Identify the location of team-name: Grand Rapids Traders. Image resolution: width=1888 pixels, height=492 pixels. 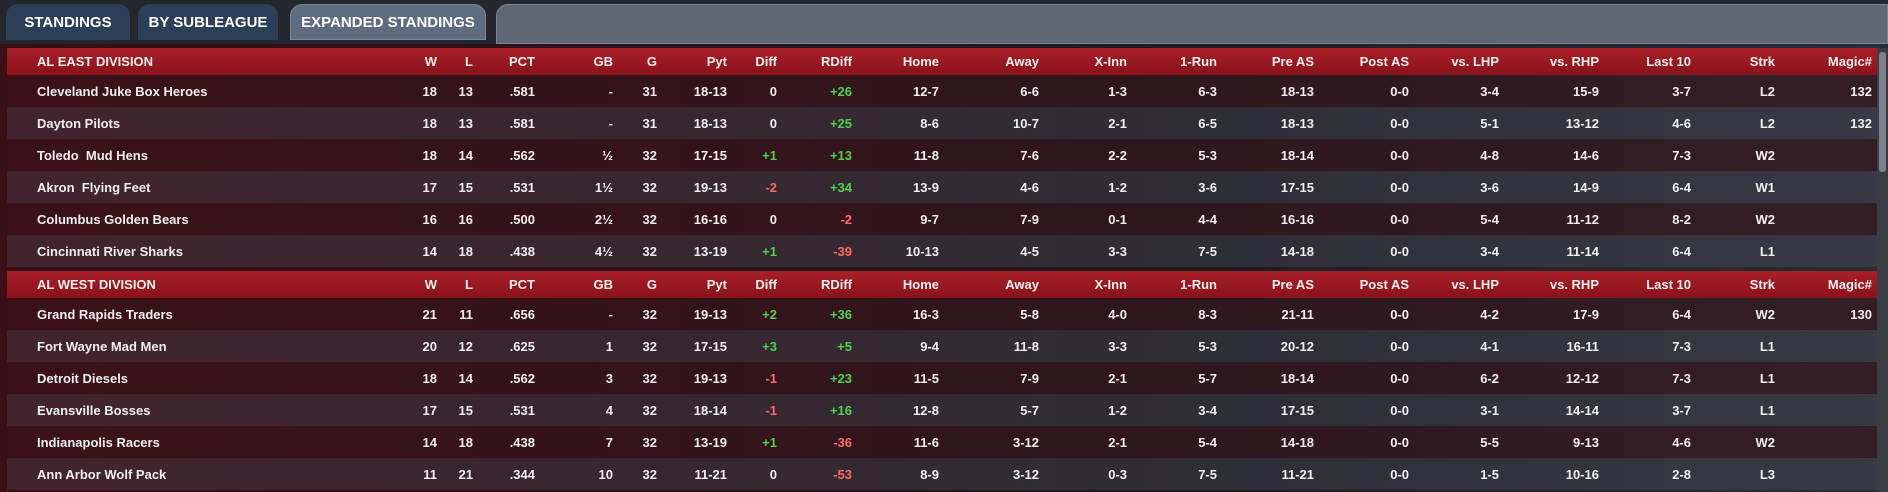
(105, 314).